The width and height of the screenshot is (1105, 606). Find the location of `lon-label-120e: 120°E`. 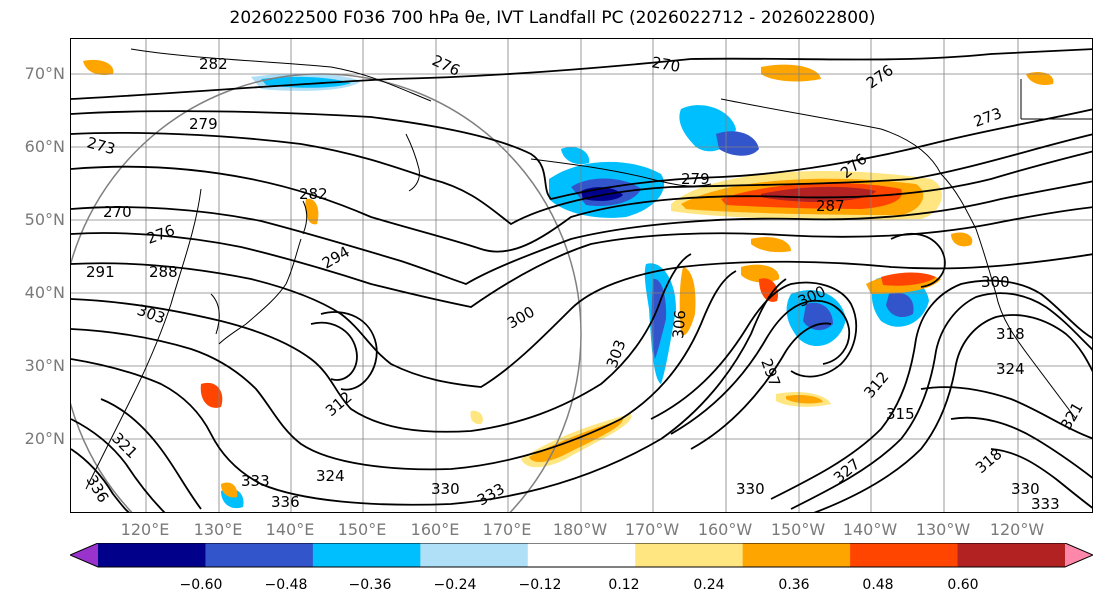

lon-label-120e: 120°E is located at coordinates (145, 529).